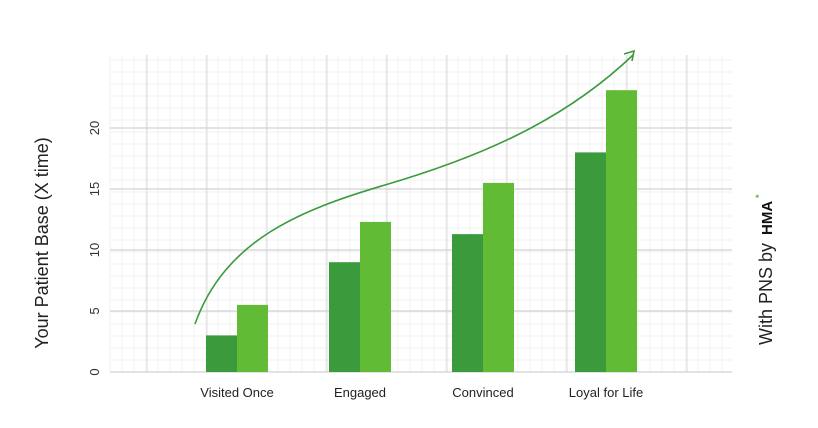 Image resolution: width=818 pixels, height=428 pixels. What do you see at coordinates (629, 55) in the screenshot?
I see `growth-arrowhead` at bounding box center [629, 55].